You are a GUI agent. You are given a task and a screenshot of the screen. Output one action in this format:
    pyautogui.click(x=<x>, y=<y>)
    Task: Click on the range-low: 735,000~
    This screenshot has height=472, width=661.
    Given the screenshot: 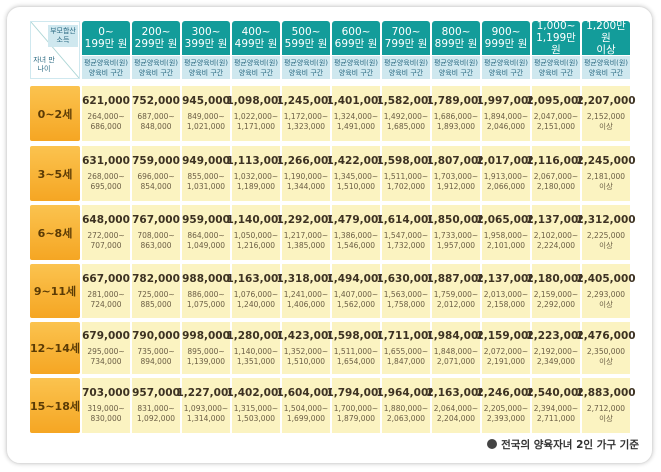 What is the action you would take?
    pyautogui.click(x=156, y=351)
    